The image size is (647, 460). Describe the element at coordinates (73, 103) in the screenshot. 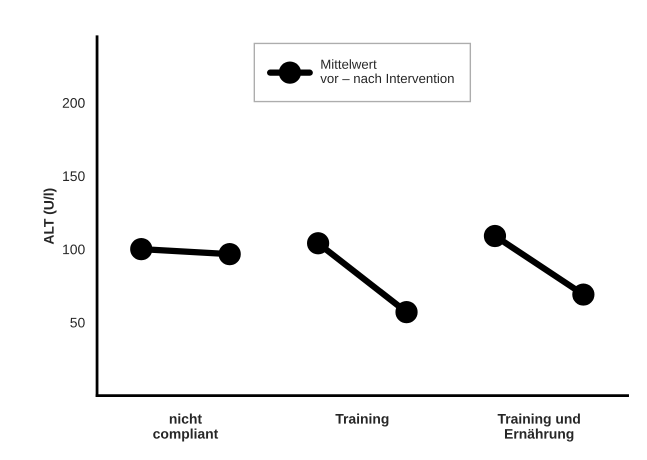

I see `y-tick-label: 200` at that location.